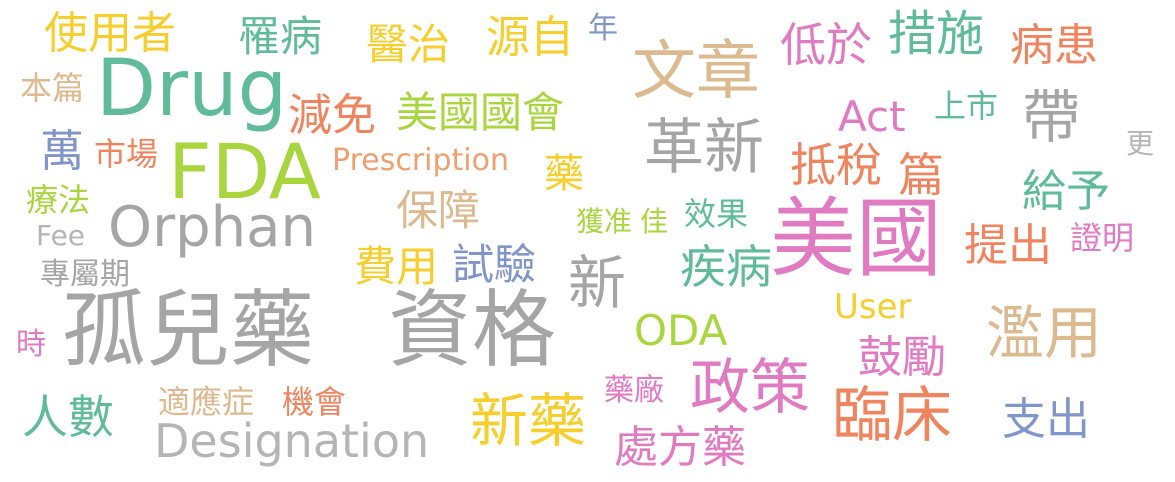  What do you see at coordinates (420, 160) in the screenshot?
I see `word-prescription: Prescription` at bounding box center [420, 160].